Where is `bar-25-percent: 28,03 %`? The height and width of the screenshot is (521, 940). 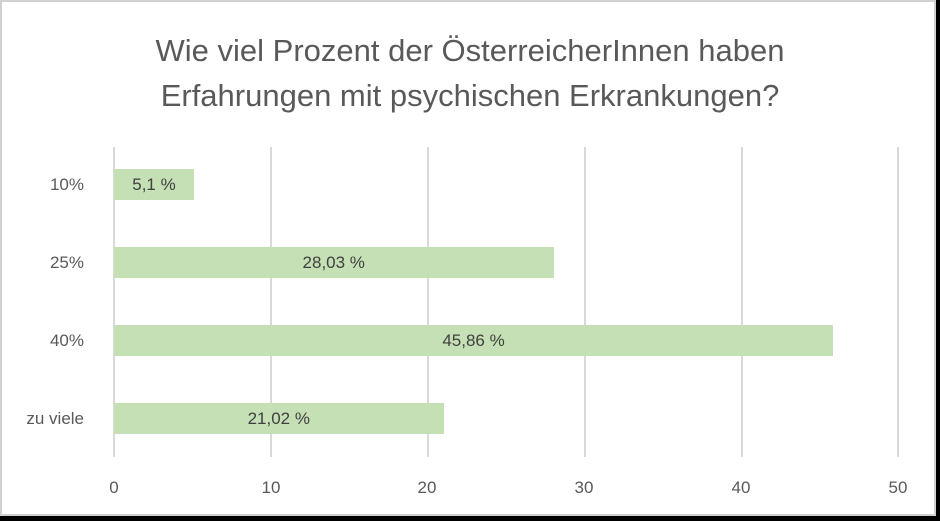 bar-25-percent: 28,03 % is located at coordinates (334, 262).